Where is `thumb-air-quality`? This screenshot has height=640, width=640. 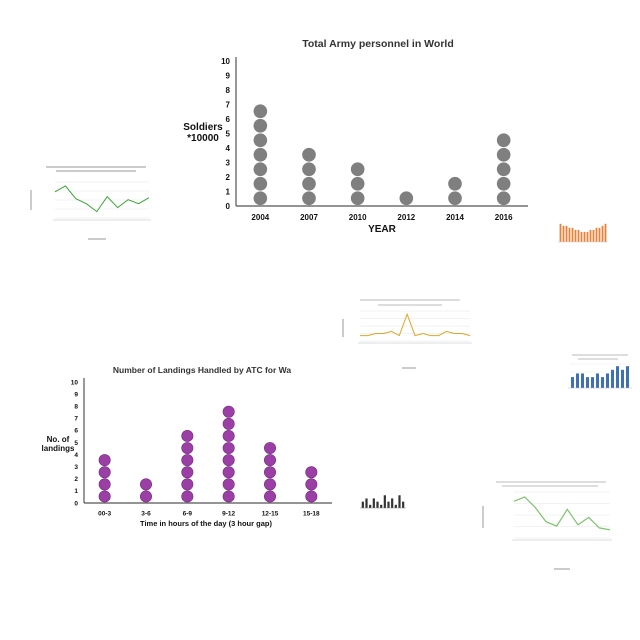
thumb-air-quality is located at coordinates (408, 335).